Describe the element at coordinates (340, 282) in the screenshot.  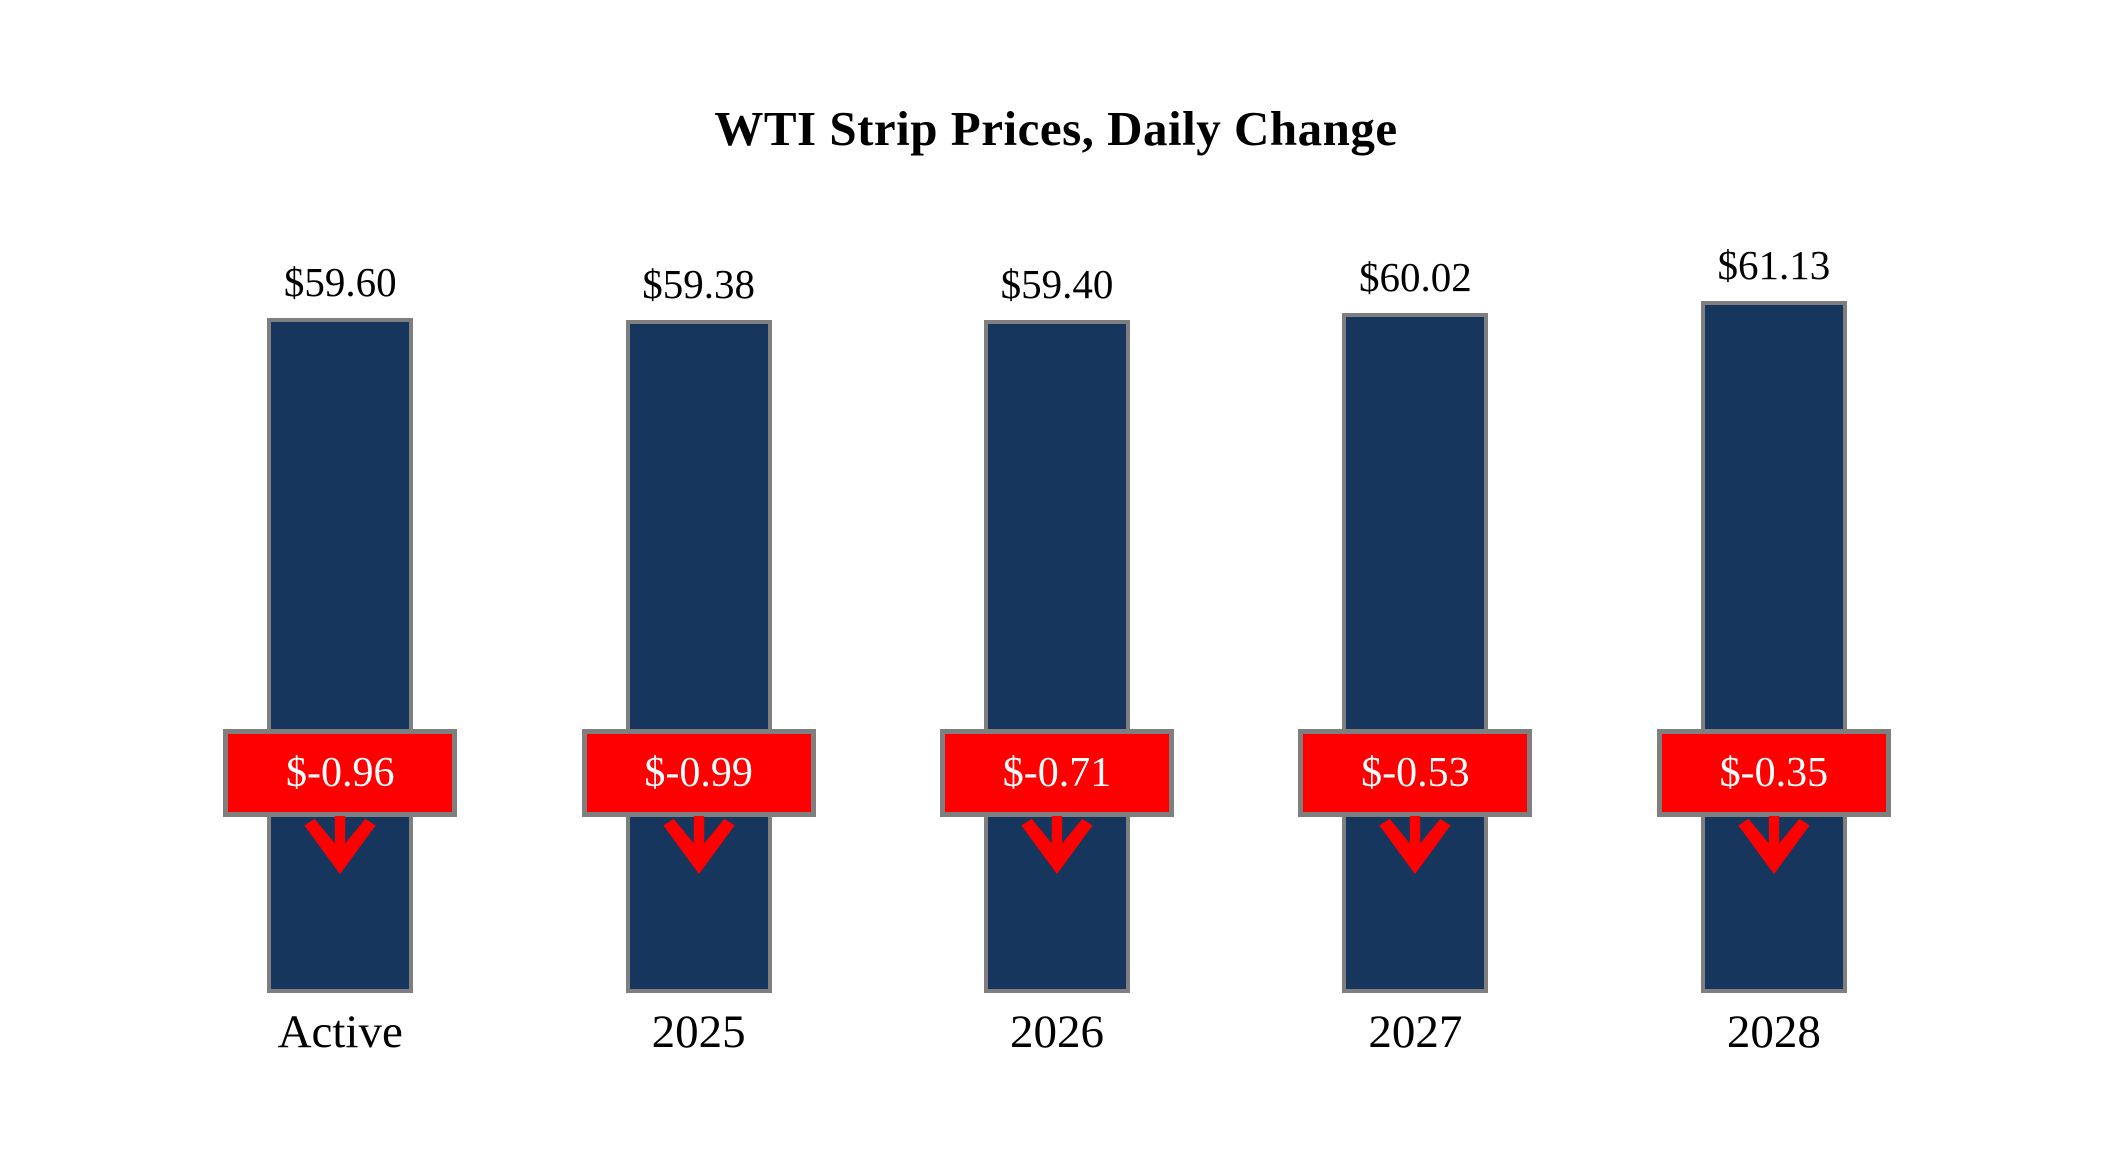
I see `bar-value-label: $59.60` at that location.